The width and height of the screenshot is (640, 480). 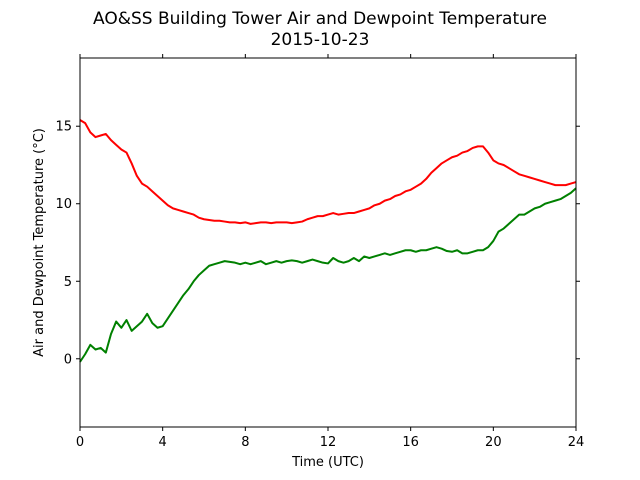 What do you see at coordinates (63, 204) in the screenshot?
I see `y-tick-label-10: 10` at bounding box center [63, 204].